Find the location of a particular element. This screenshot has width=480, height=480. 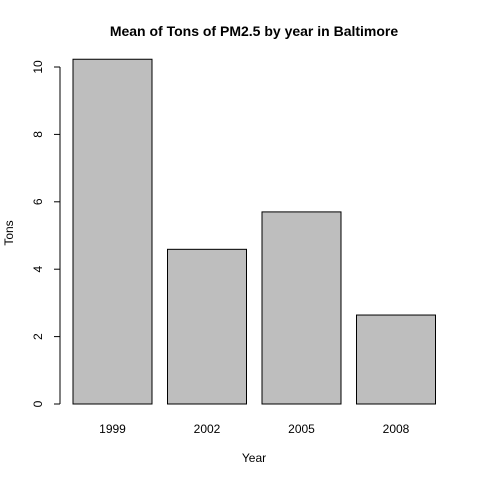

bar-2008 is located at coordinates (396, 359).